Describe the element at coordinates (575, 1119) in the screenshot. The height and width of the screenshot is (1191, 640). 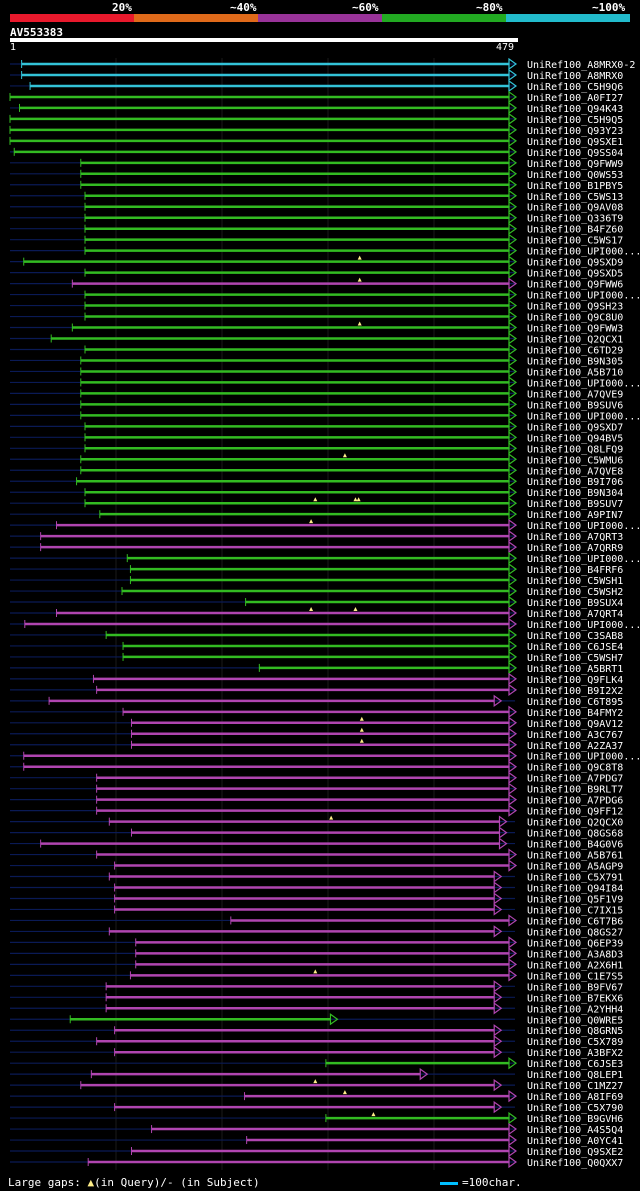
I see `hit-label: UniRef100_B9GVH6` at that location.